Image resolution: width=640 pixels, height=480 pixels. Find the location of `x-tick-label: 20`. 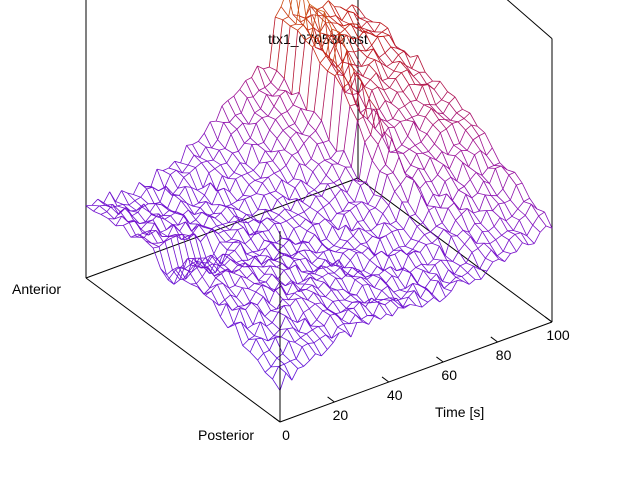

x-tick-label: 20 is located at coordinates (341, 415).